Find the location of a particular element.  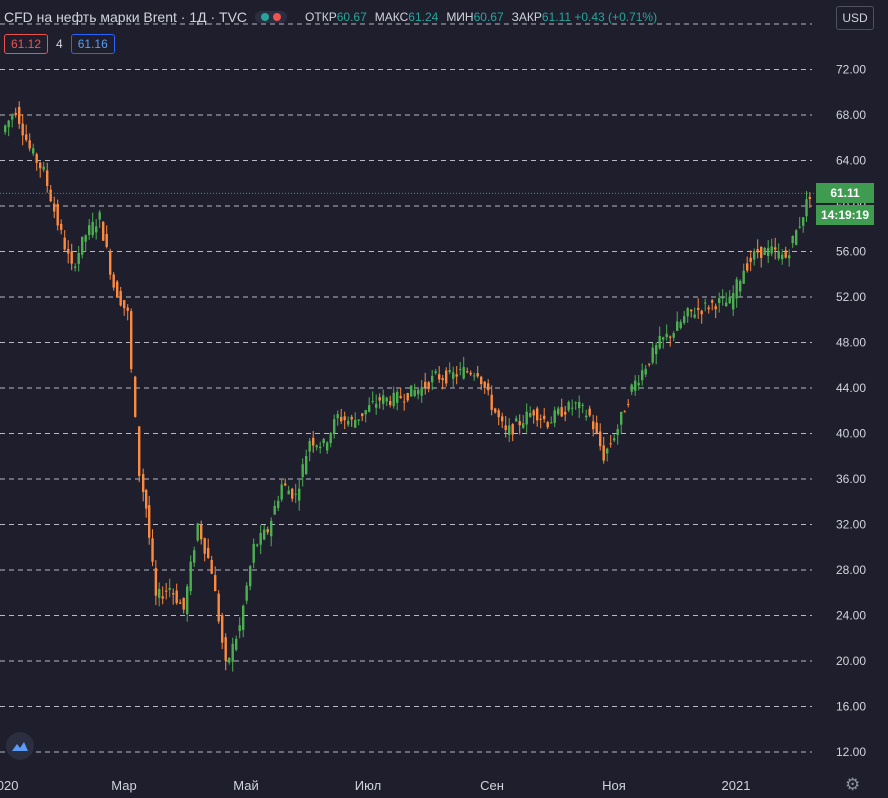

sell-price-button: 61.12 is located at coordinates (26, 44).